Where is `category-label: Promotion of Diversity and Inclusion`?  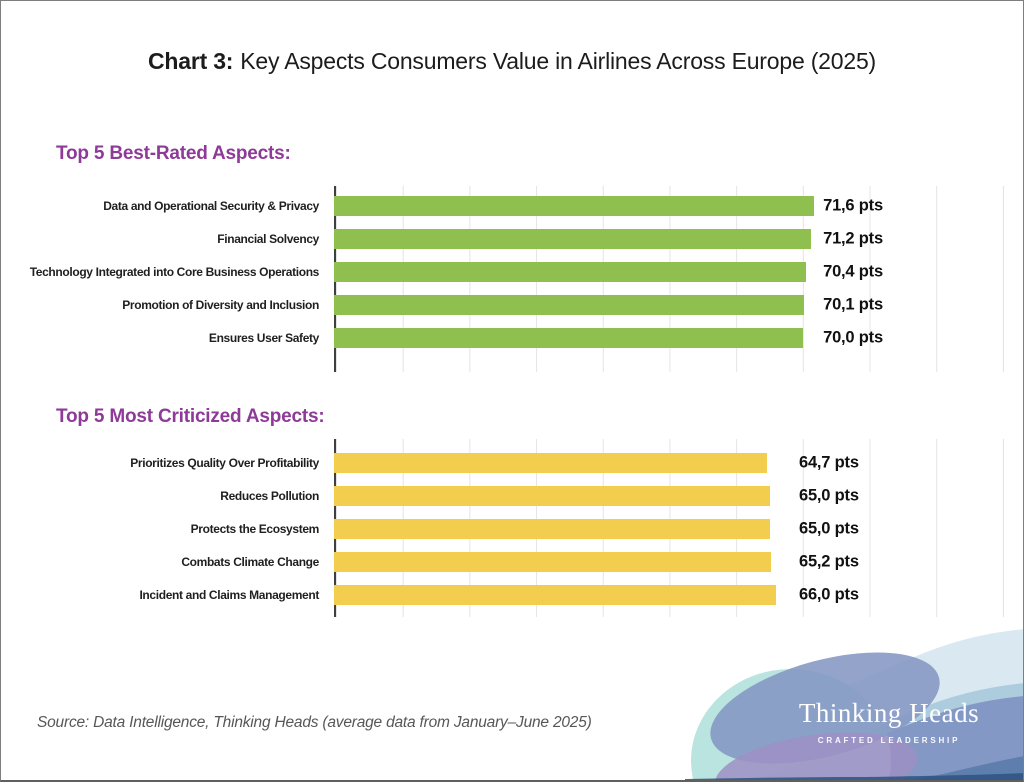
category-label: Promotion of Diversity and Inclusion is located at coordinates (220, 304).